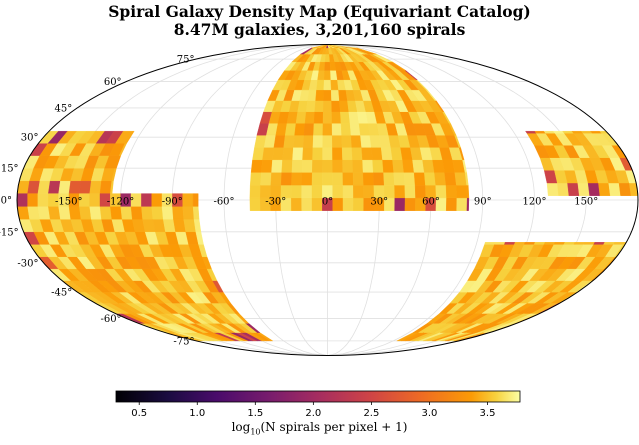 This screenshot has height=445, width=639. I want to click on longitude-tick-label: -30°, so click(275, 202).